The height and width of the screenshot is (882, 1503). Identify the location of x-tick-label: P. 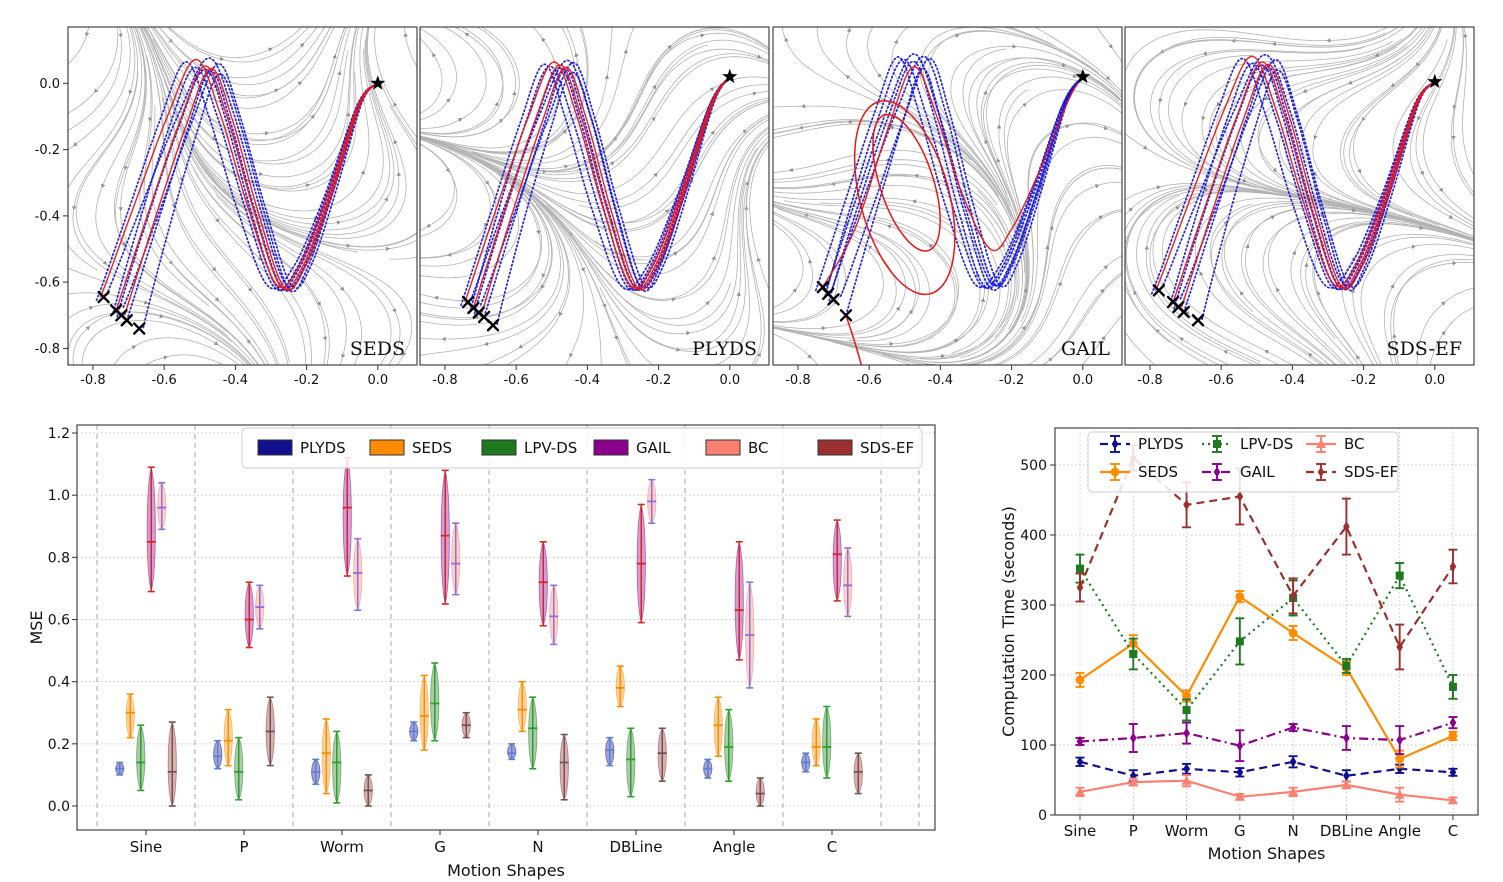
(243, 847).